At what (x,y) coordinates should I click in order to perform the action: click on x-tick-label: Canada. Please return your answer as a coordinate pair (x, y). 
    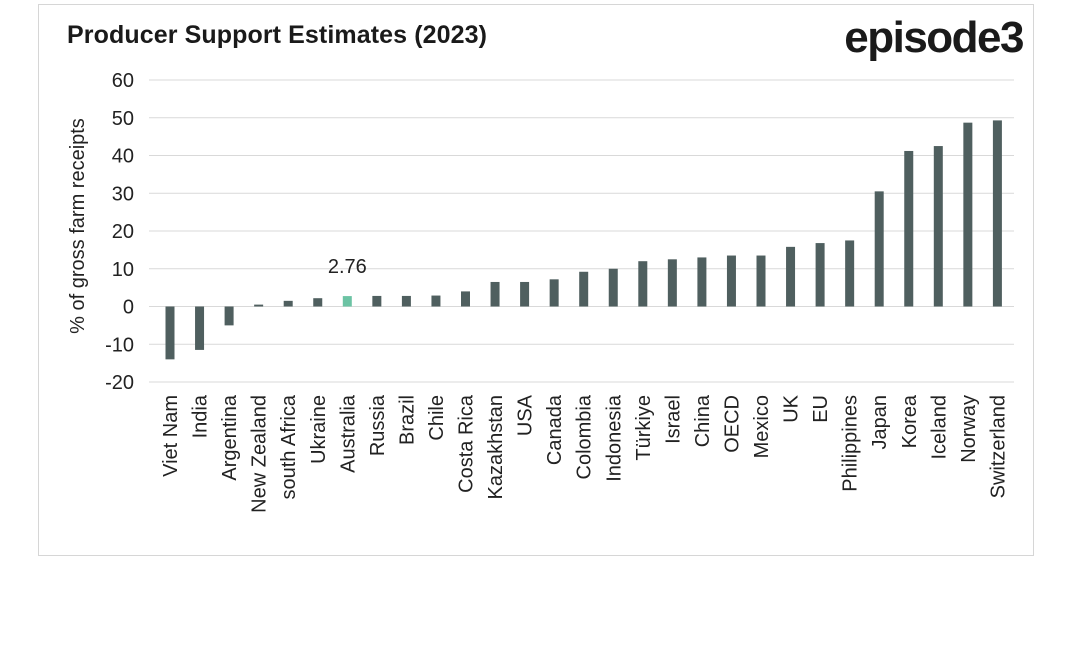
    Looking at the image, I should click on (555, 429).